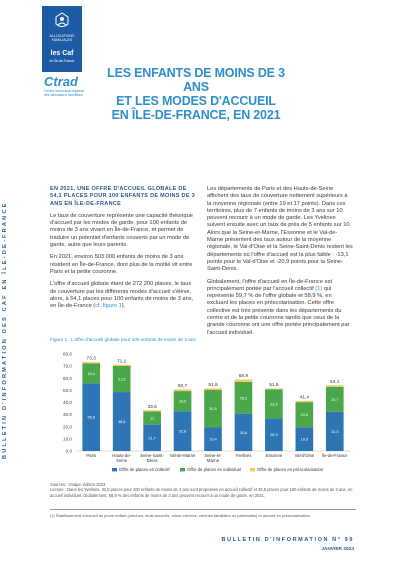 The height and width of the screenshot is (567, 400). Describe the element at coordinates (196, 115) in the screenshot. I see `title-line-3: EN ÎLE-DE-FRANCE, EN 2021` at that location.